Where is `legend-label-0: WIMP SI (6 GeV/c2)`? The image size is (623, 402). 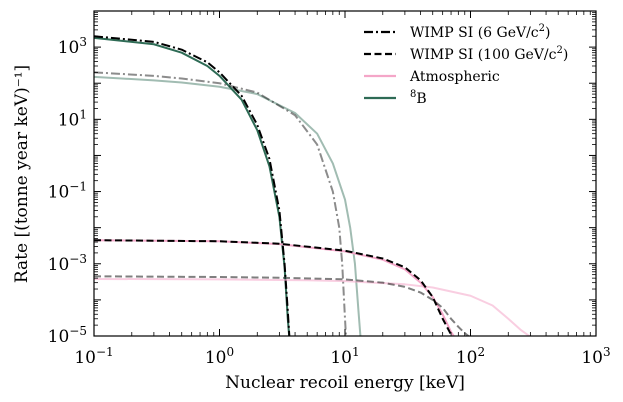
legend-label-0: WIMP SI (6 GeV/c2) is located at coordinates (480, 32).